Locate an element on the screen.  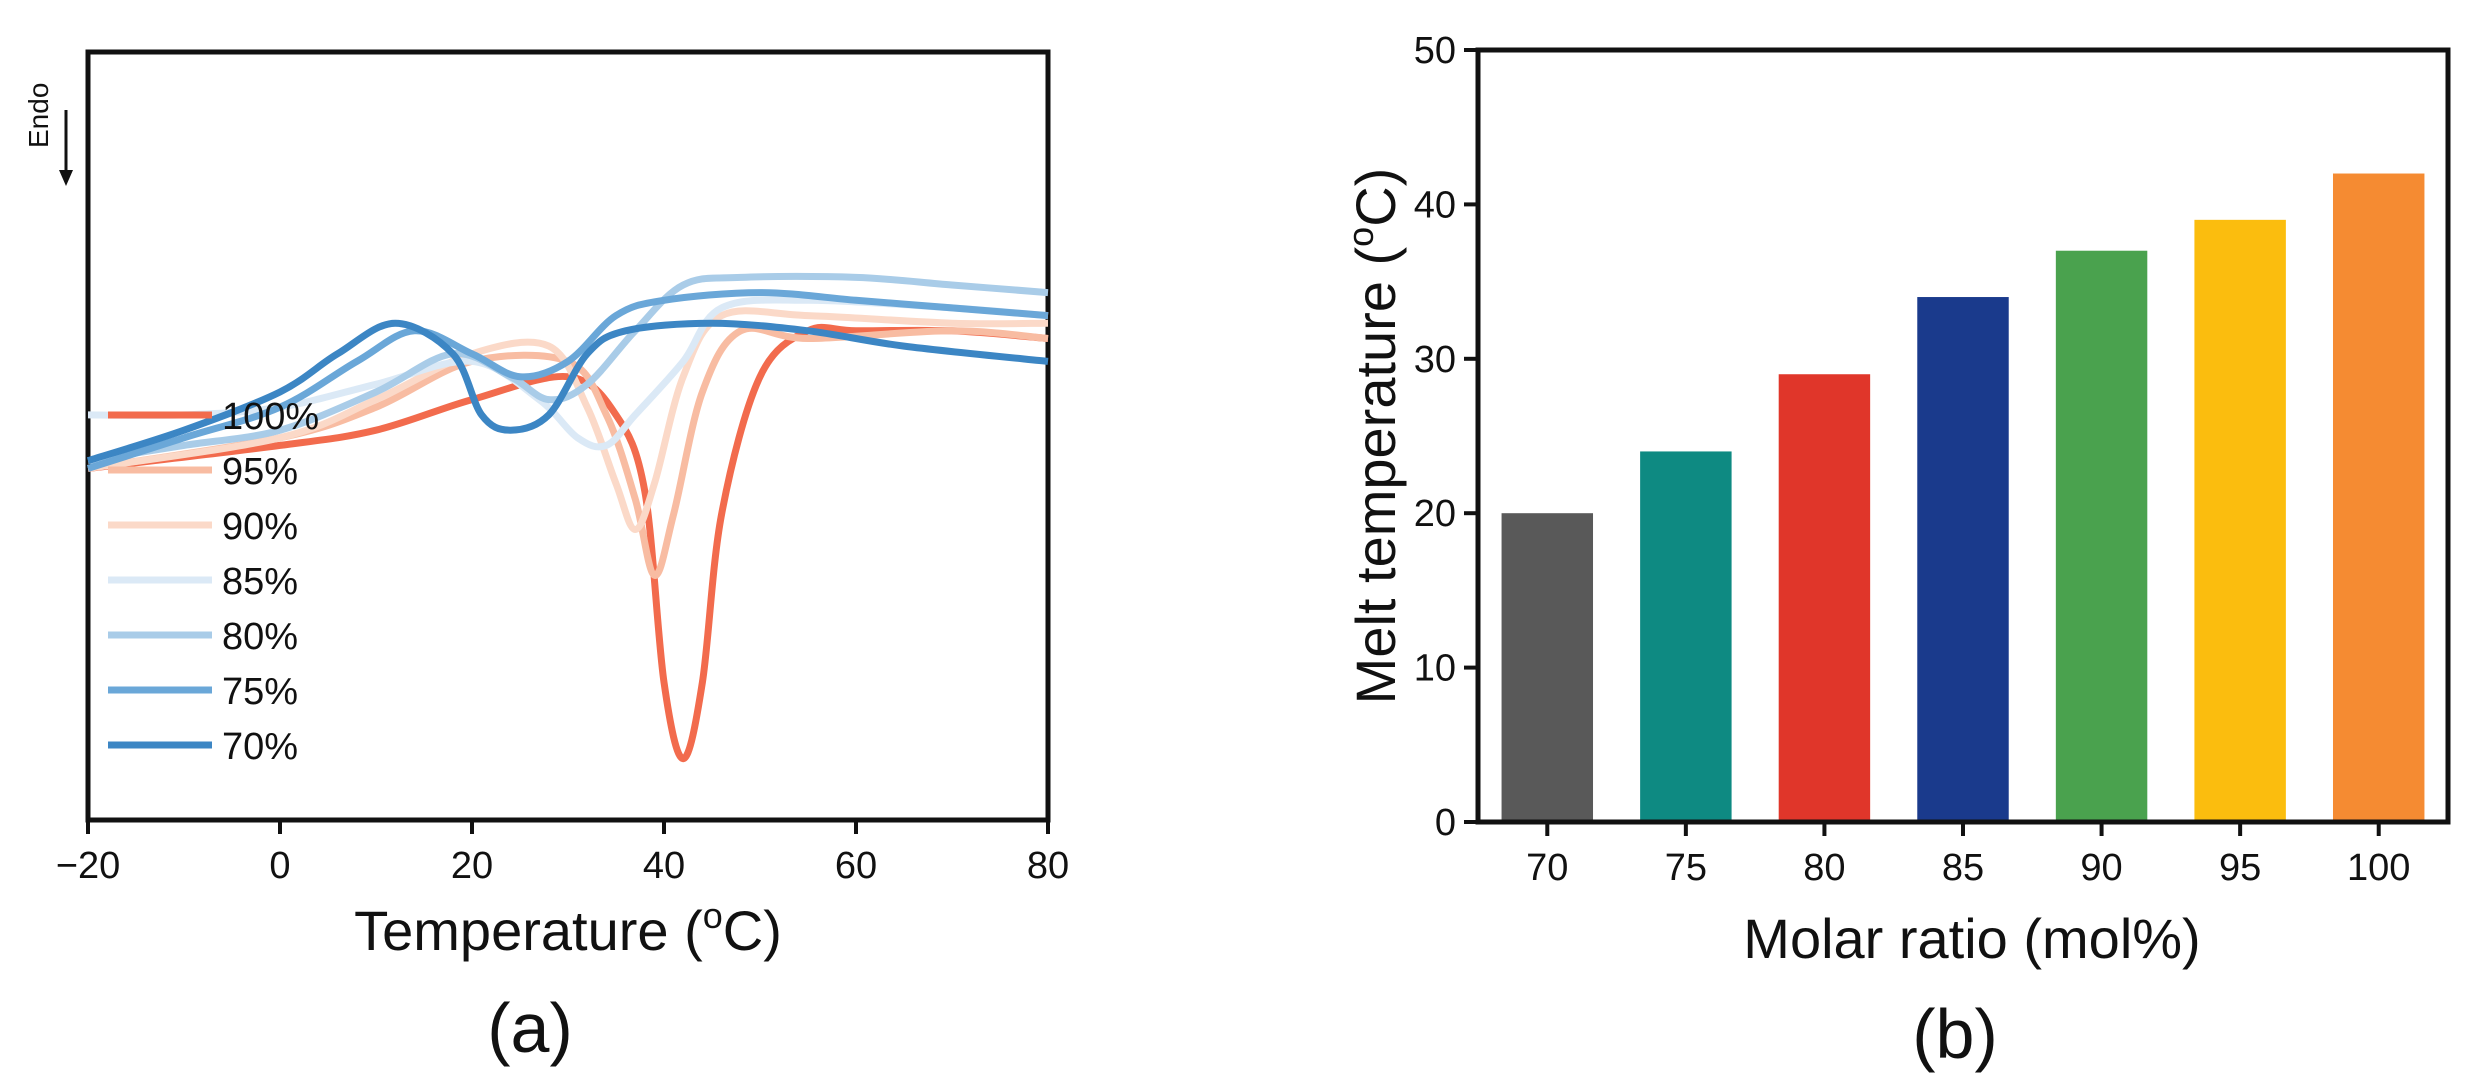
legend-entry: 90% is located at coordinates (260, 527).